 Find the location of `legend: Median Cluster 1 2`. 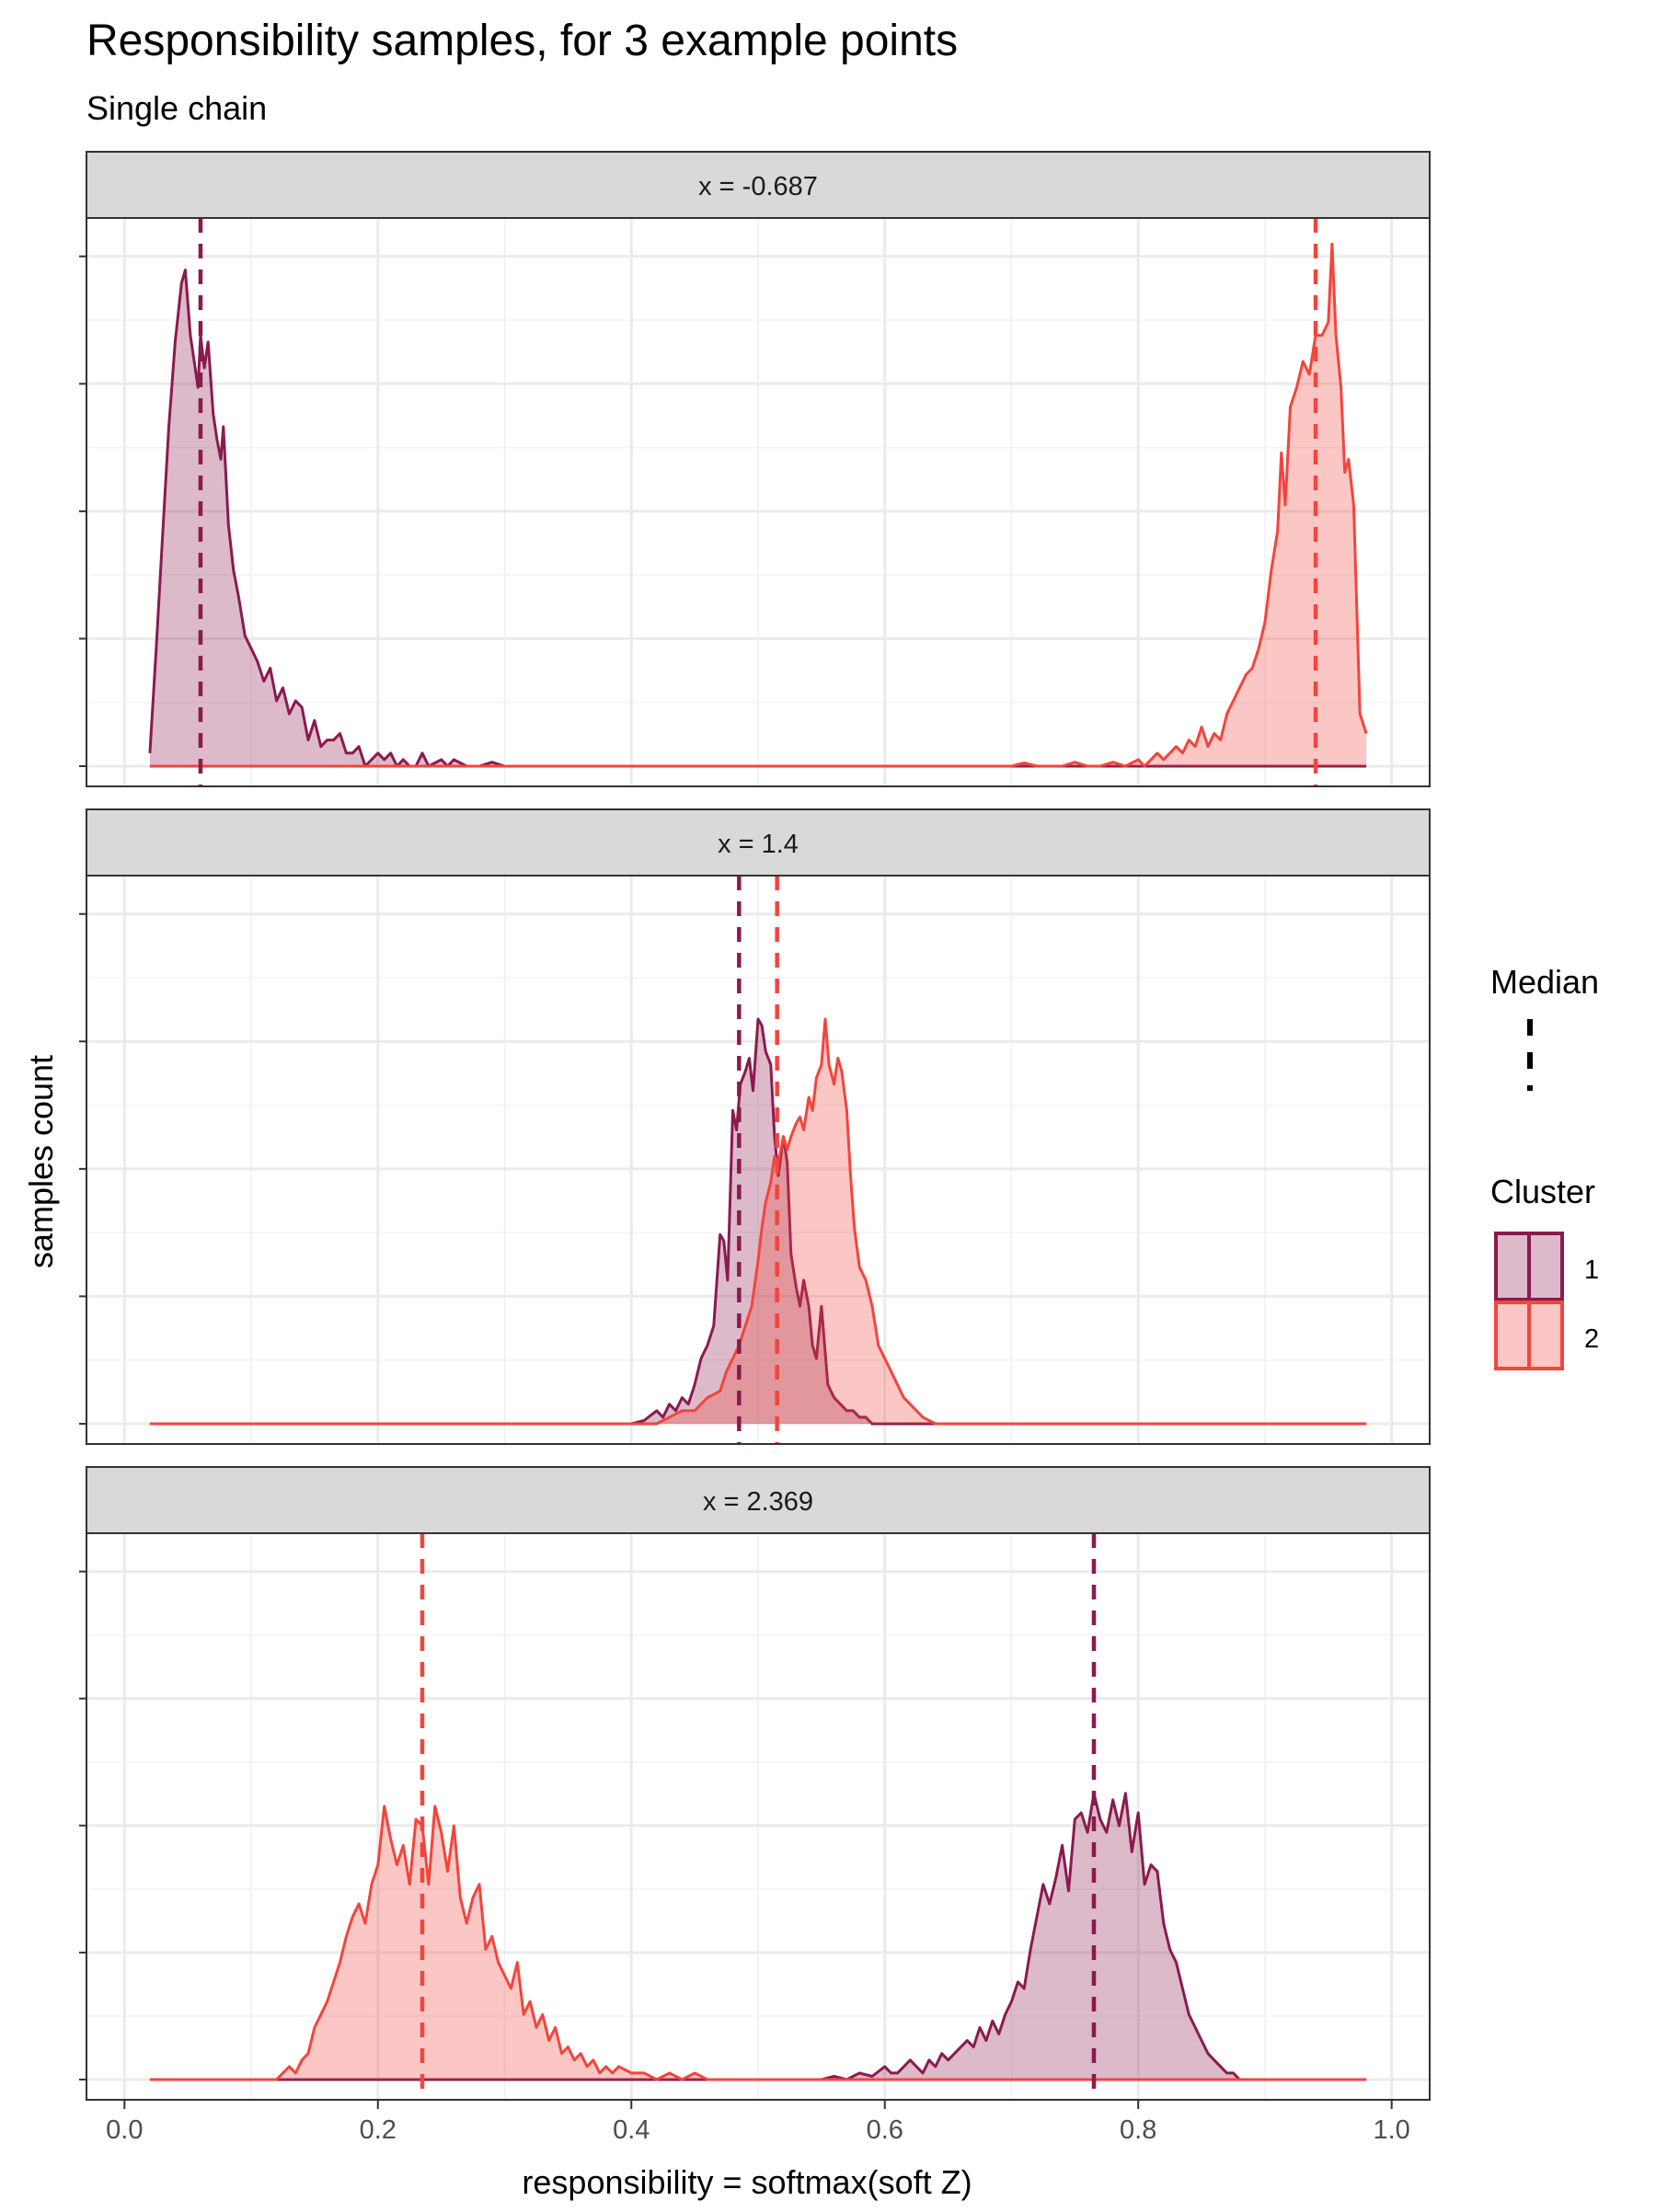

legend: Median Cluster 1 2 is located at coordinates (1544, 1166).